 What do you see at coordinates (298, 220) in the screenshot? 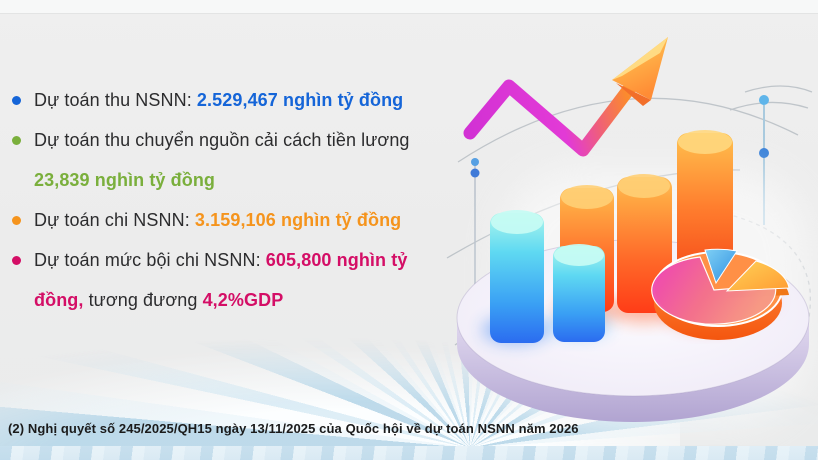
I see `item-value: 3.159,106 nghìn tỷ đồng` at bounding box center [298, 220].